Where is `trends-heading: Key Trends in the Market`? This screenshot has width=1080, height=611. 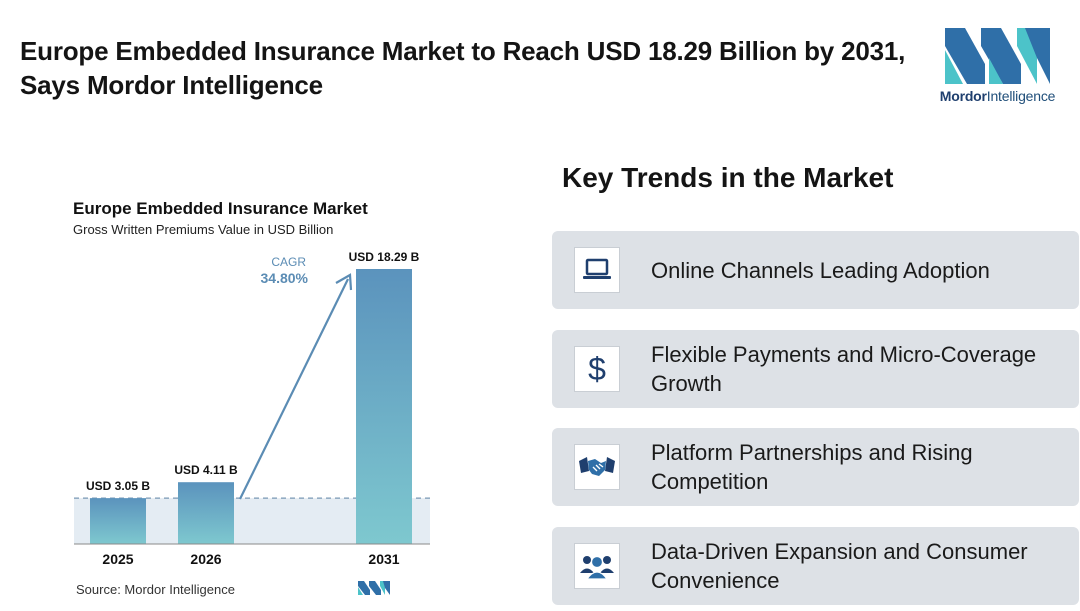 trends-heading: Key Trends in the Market is located at coordinates (728, 177).